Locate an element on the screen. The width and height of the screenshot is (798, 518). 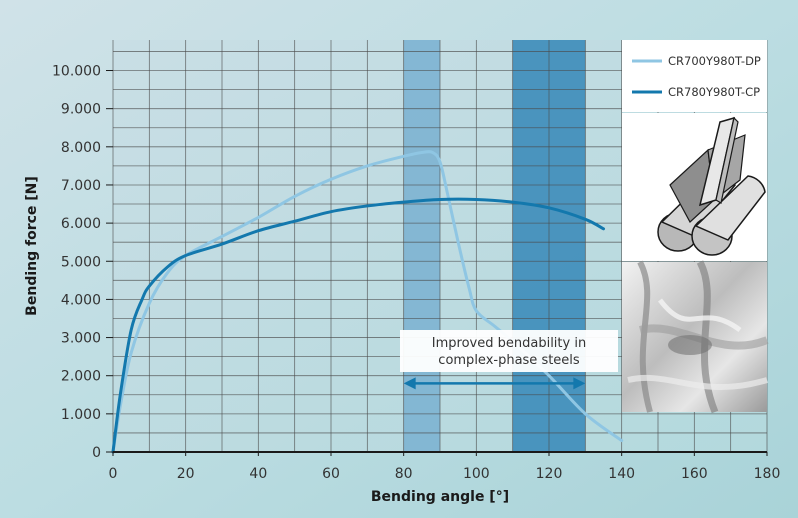
x-tick-label: 140 is located at coordinates (621, 474).